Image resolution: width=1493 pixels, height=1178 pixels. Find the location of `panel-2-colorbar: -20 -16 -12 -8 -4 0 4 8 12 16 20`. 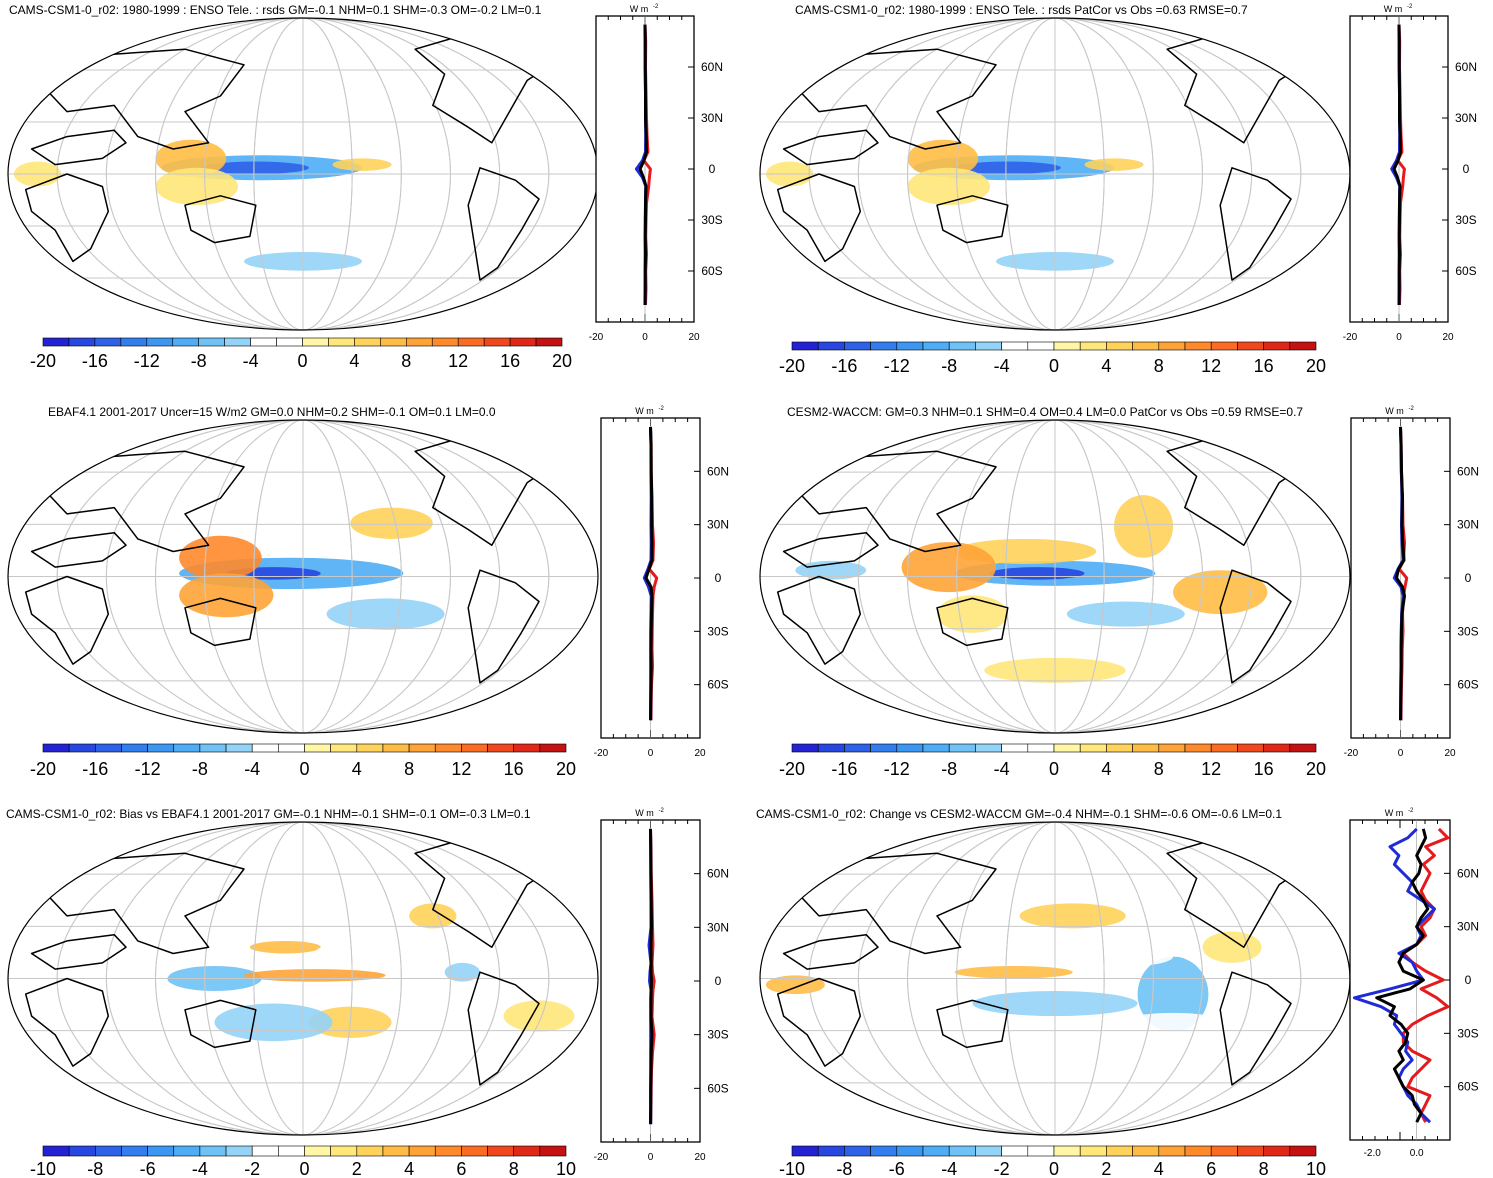

panel-2-colorbar: -20 -16 -12 -8 -4 0 4 8 12 16 20 is located at coordinates (1052, 358).